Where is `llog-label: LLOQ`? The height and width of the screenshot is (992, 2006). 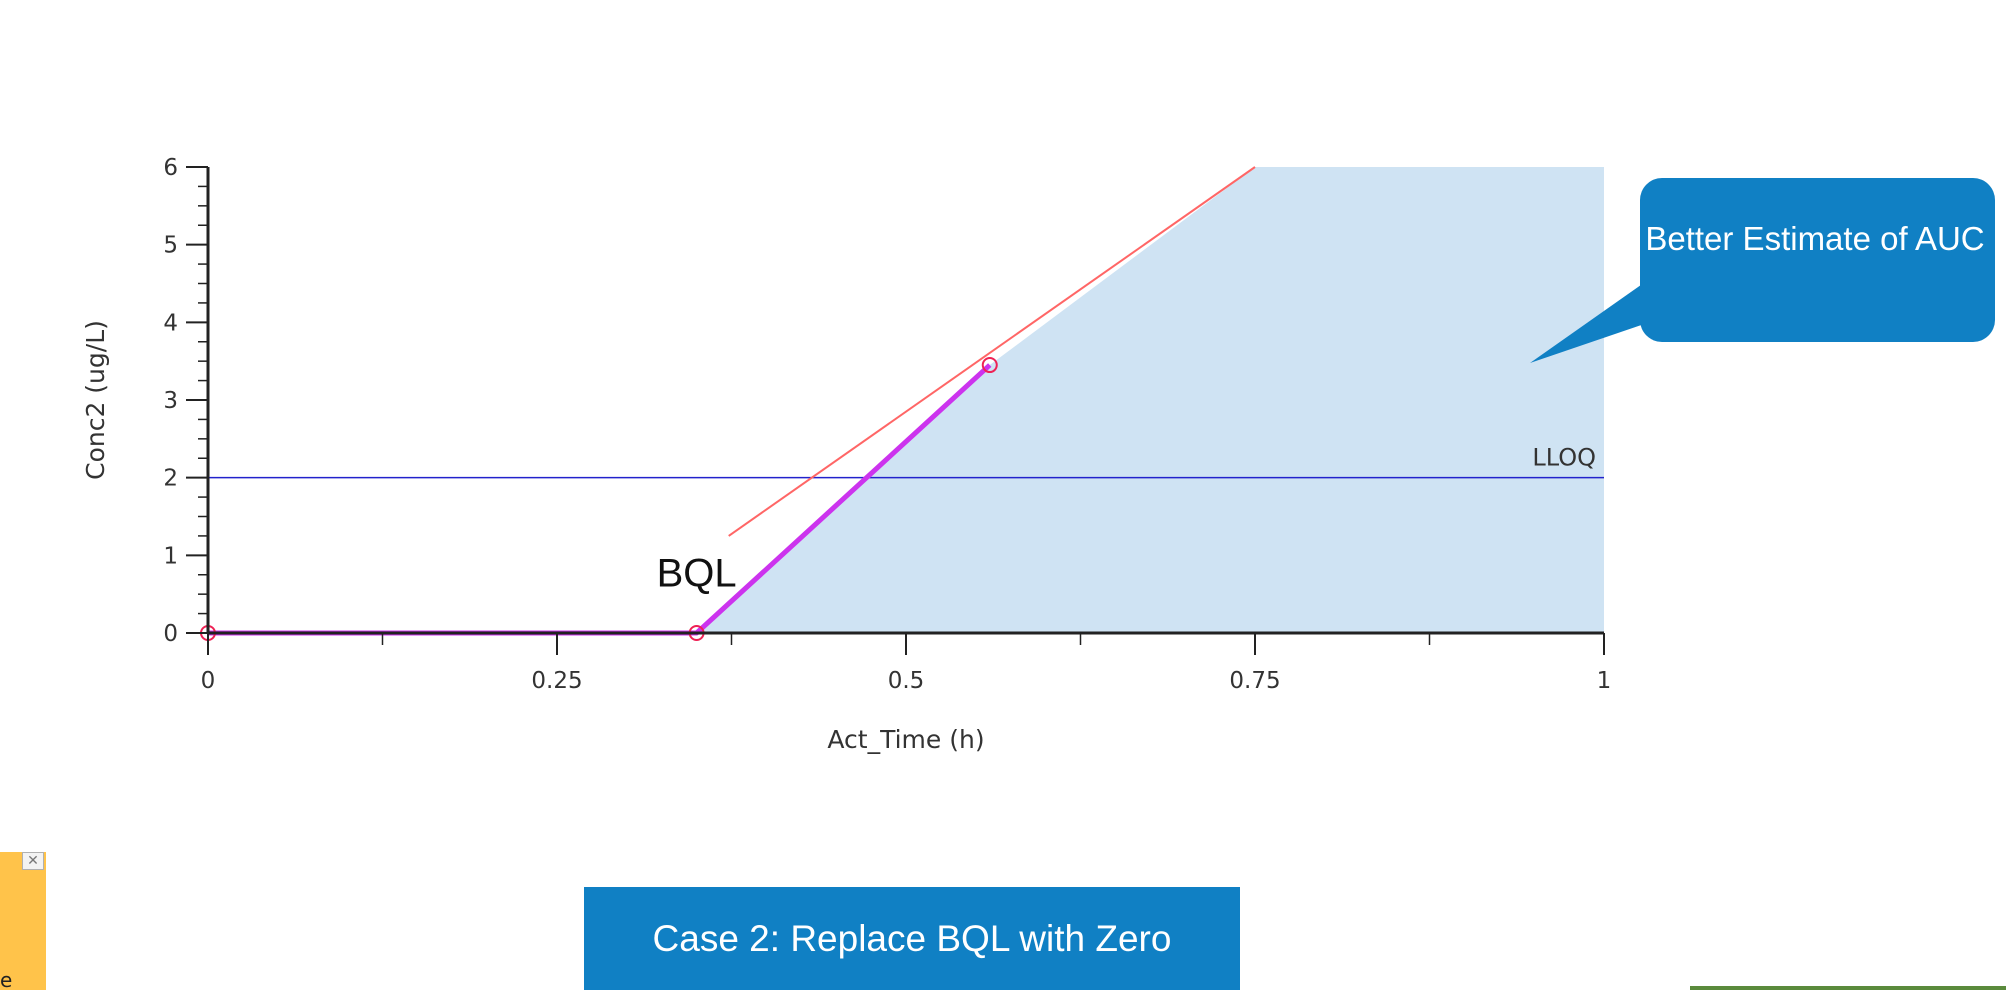 llog-label: LLOQ is located at coordinates (1564, 458).